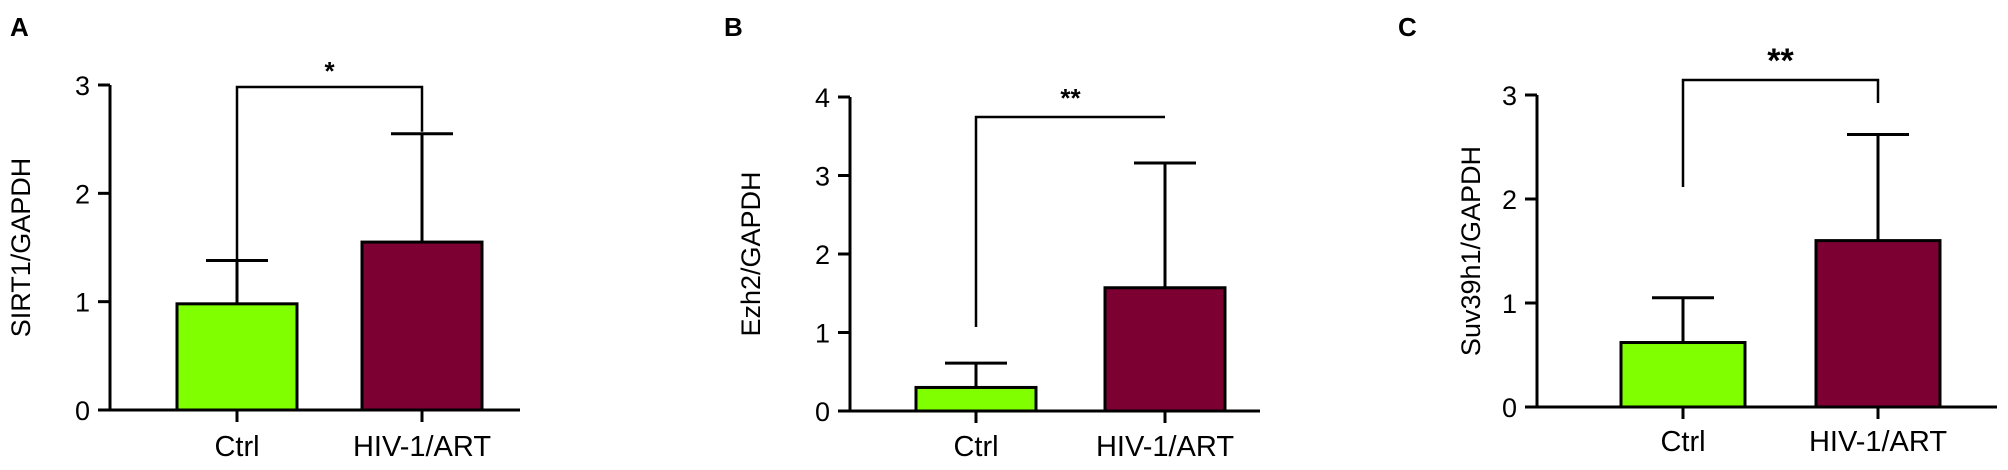 The image size is (2008, 470). I want to click on y-axis-title: SIRT1/GAPDH, so click(21, 248).